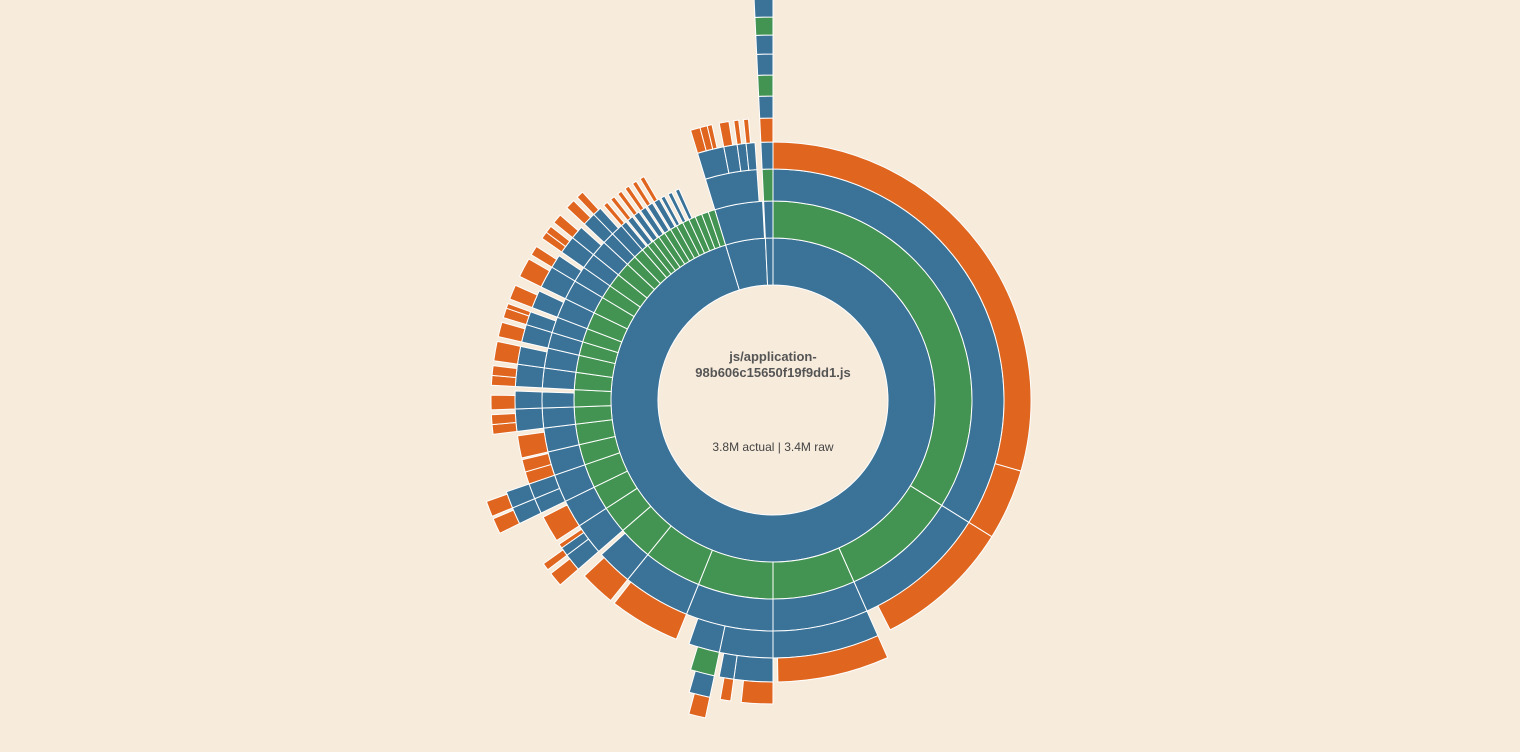 The width and height of the screenshot is (1520, 752). What do you see at coordinates (773, 447) in the screenshot?
I see `chart-subtitle: 3.8M actual | 3.4M raw` at bounding box center [773, 447].